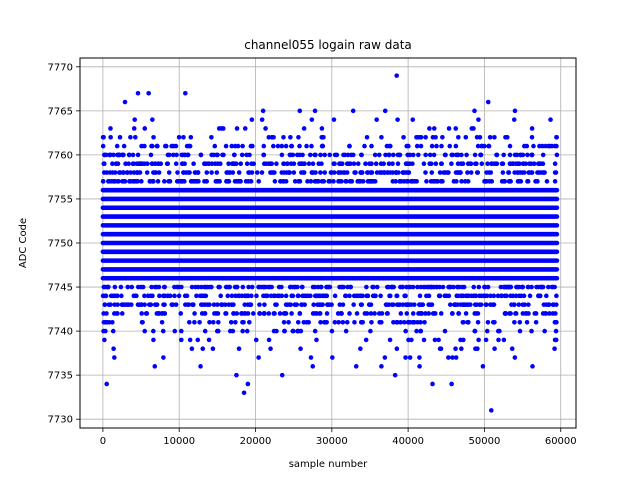 This screenshot has width=640, height=480. Describe the element at coordinates (60, 67) in the screenshot. I see `y-tick-label: 7770` at that location.